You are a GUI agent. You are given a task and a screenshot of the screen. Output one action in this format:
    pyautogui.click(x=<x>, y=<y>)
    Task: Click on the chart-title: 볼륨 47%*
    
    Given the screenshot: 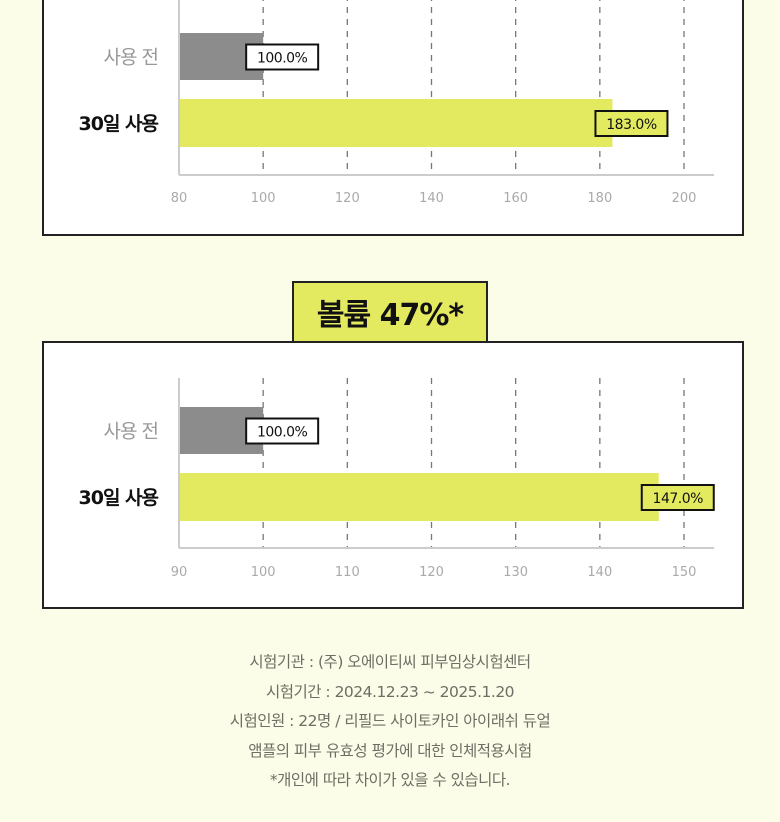 What is the action you would take?
    pyautogui.click(x=390, y=315)
    